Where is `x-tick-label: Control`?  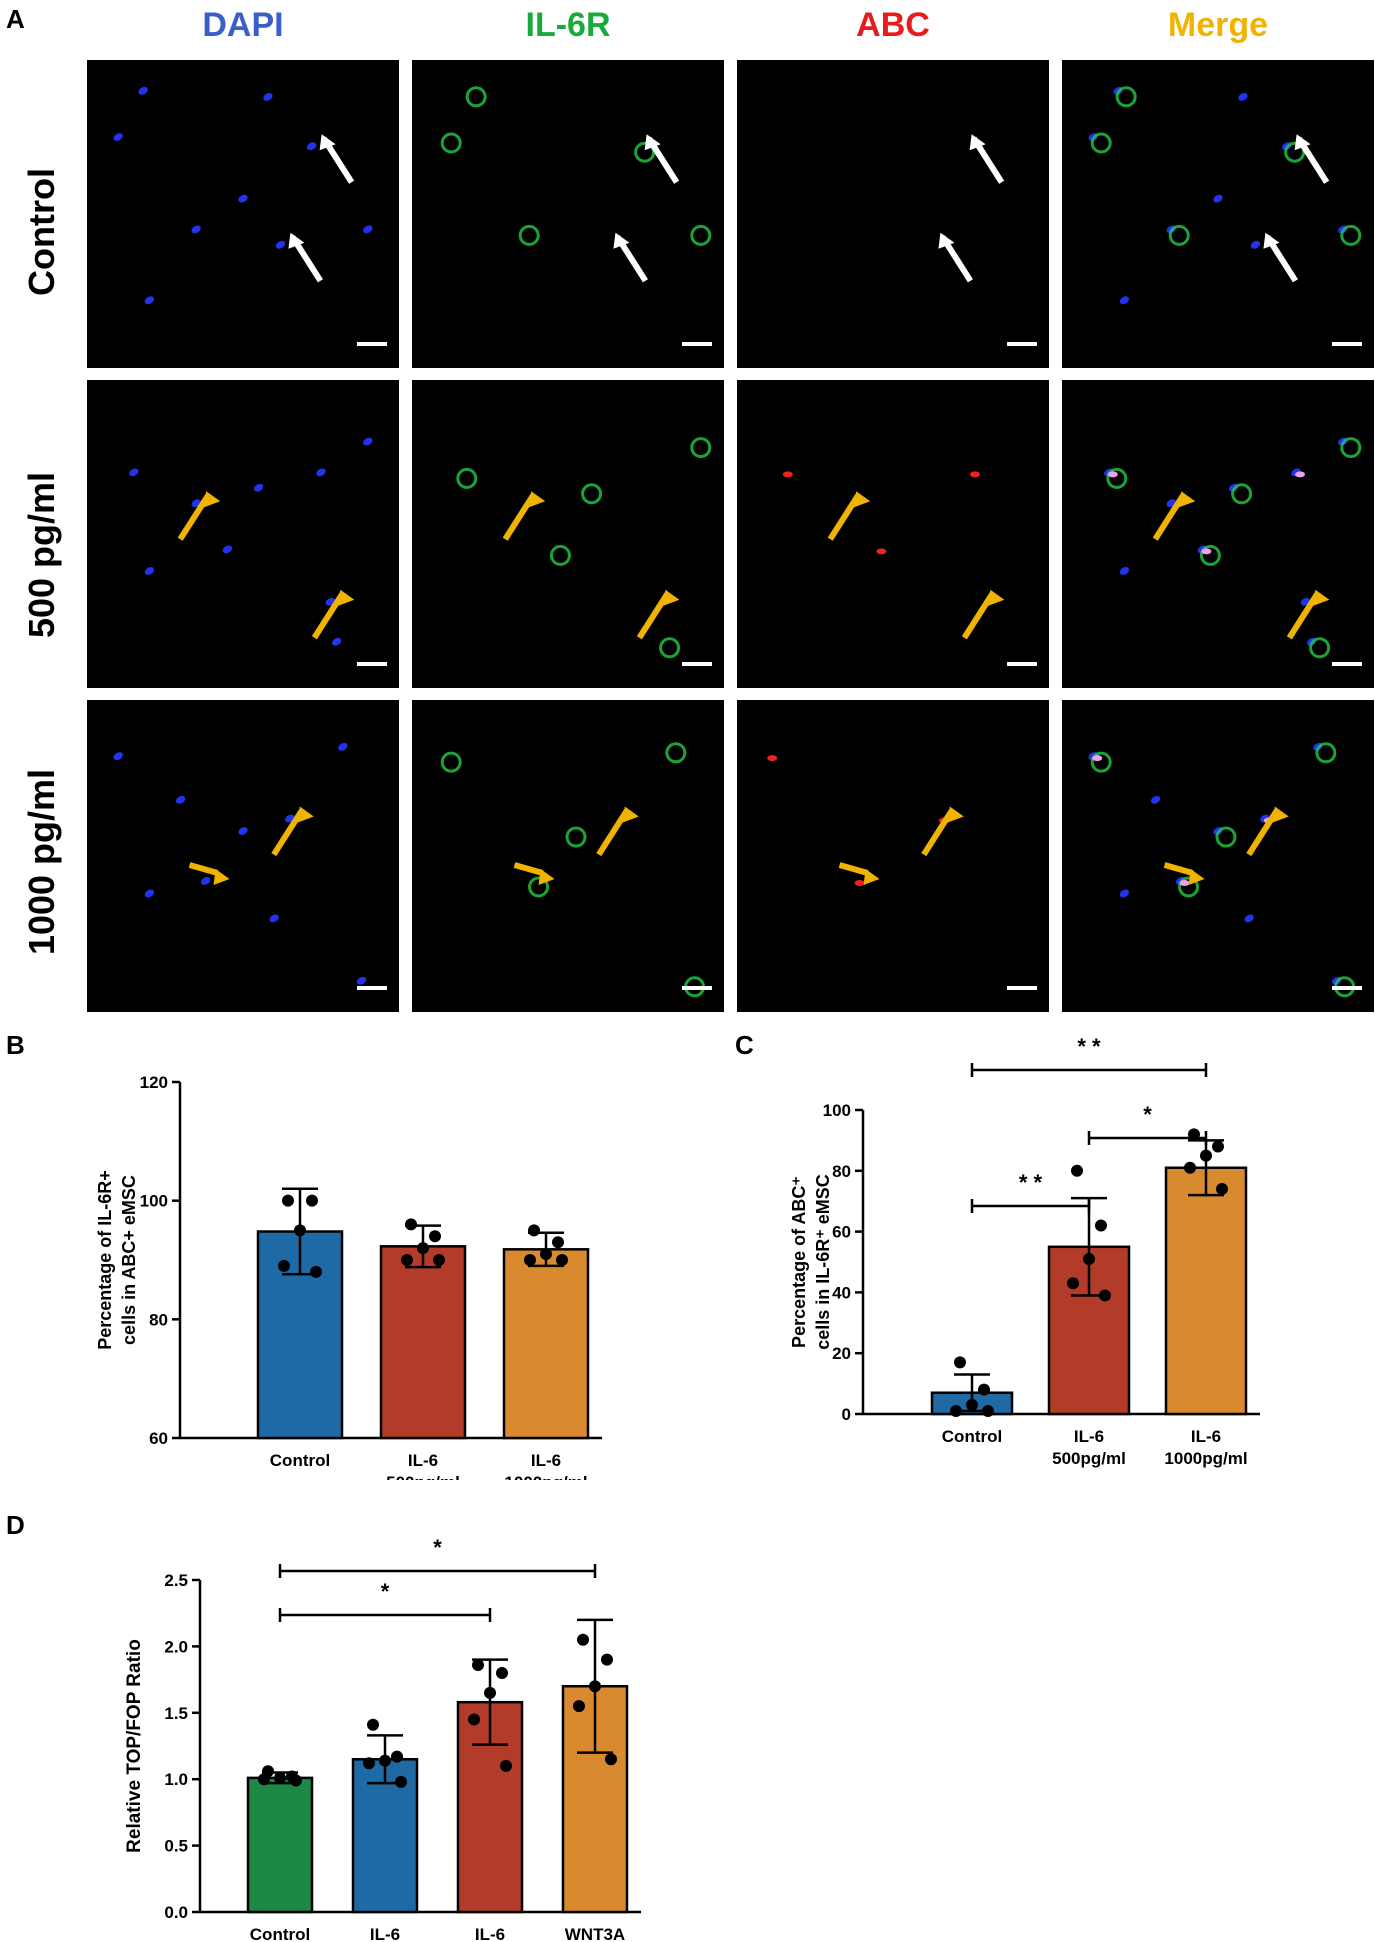
x-tick-label: Control is located at coordinates (300, 1460).